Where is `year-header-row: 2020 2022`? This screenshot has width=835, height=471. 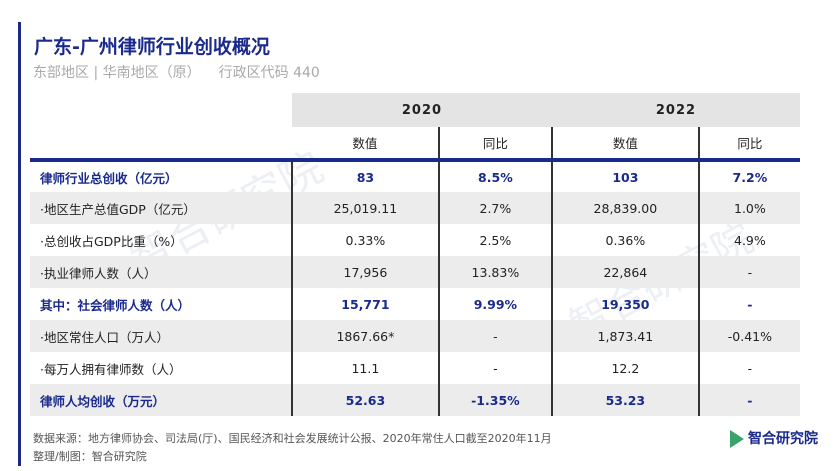
year-header-row: 2020 2022 is located at coordinates (415, 110).